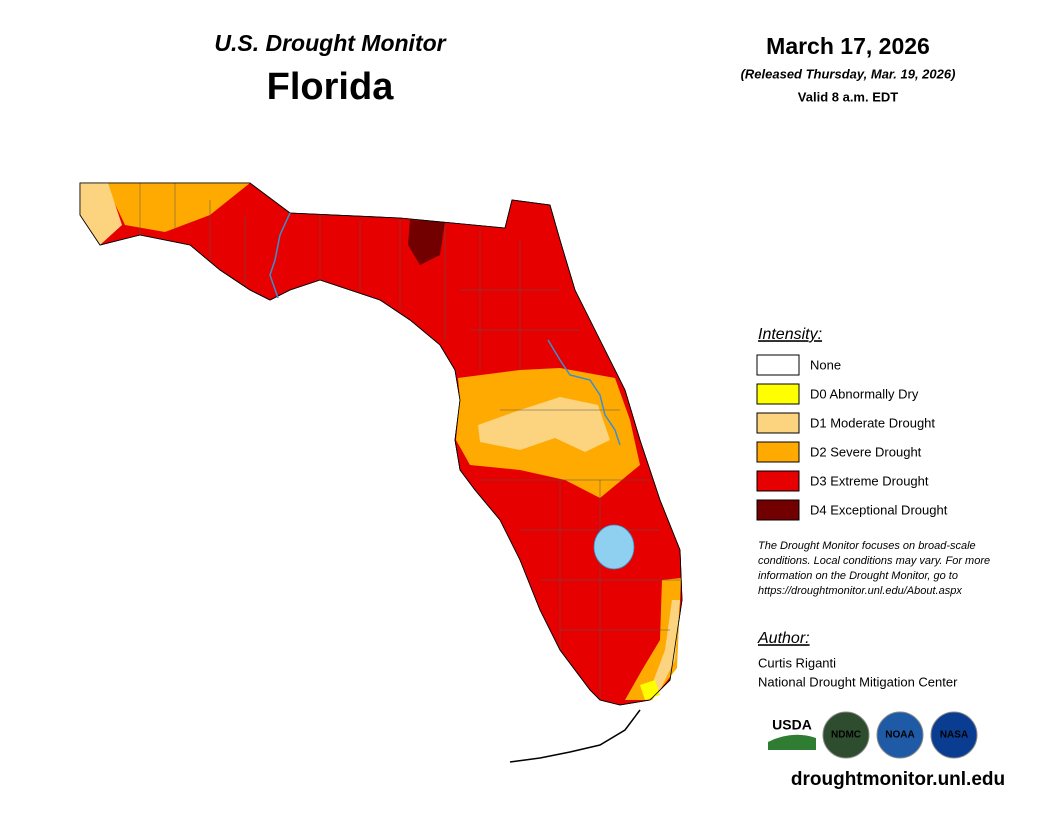 This screenshot has width=1056, height=816. Describe the element at coordinates (280, 255) in the screenshot. I see `river-apalachicola` at that location.